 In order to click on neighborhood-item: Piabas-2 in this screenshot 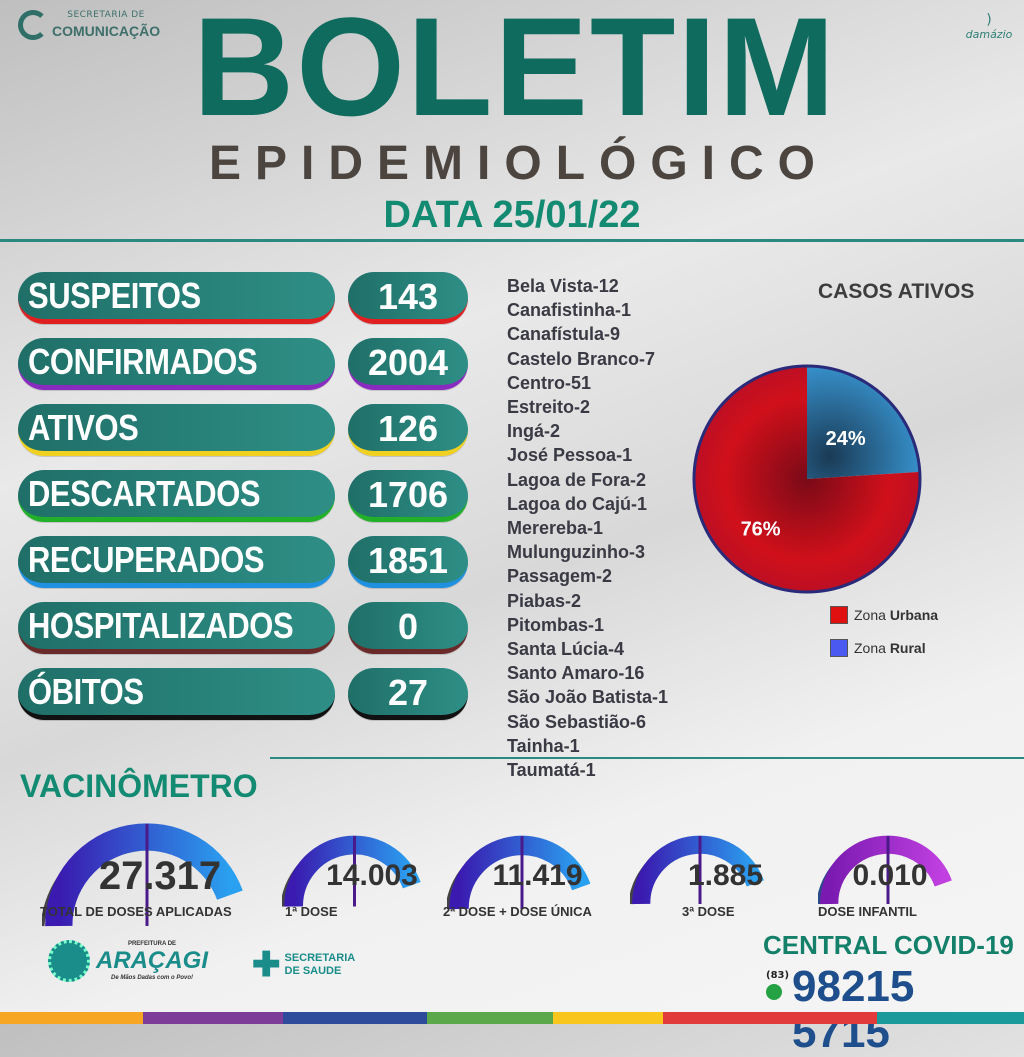, I will do `click(544, 600)`.